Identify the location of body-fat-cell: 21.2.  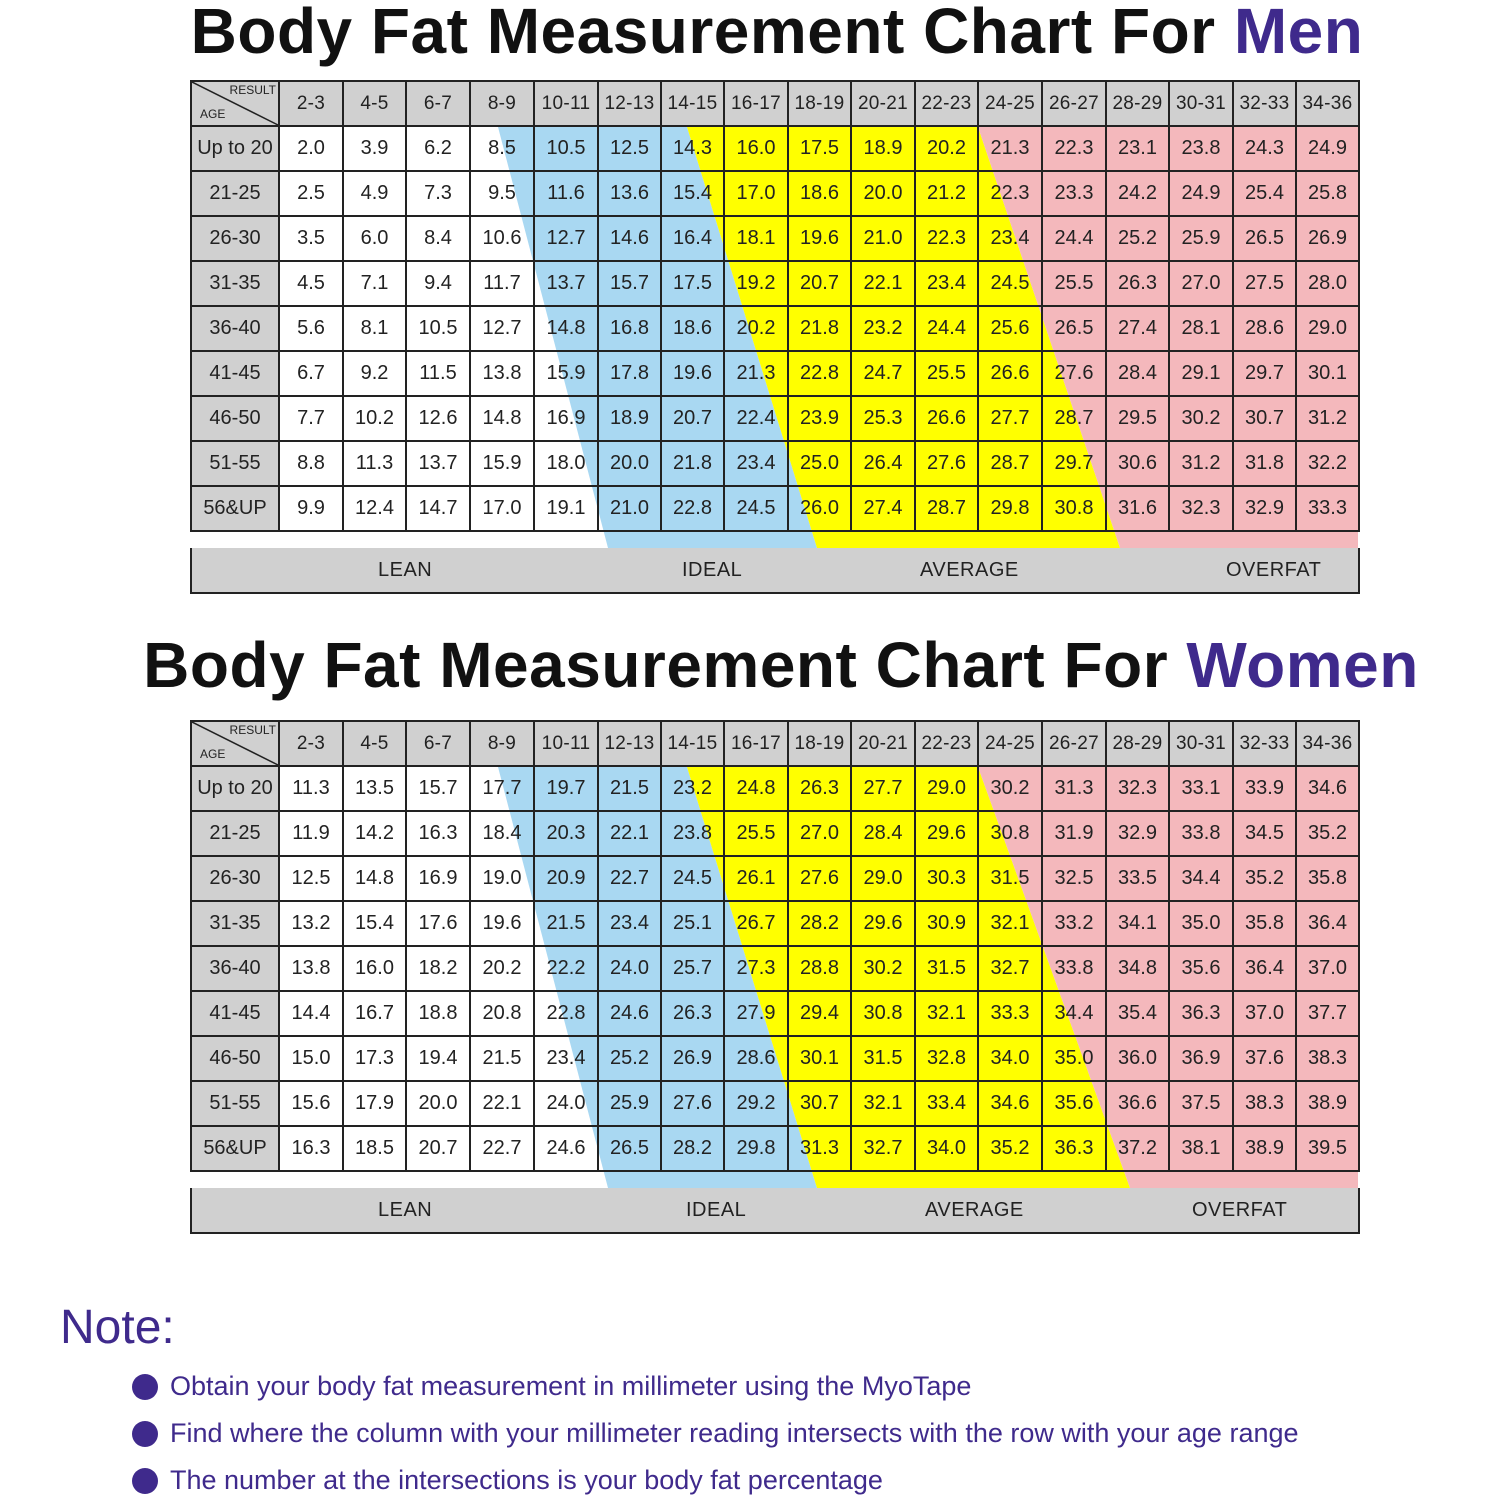
(946, 193).